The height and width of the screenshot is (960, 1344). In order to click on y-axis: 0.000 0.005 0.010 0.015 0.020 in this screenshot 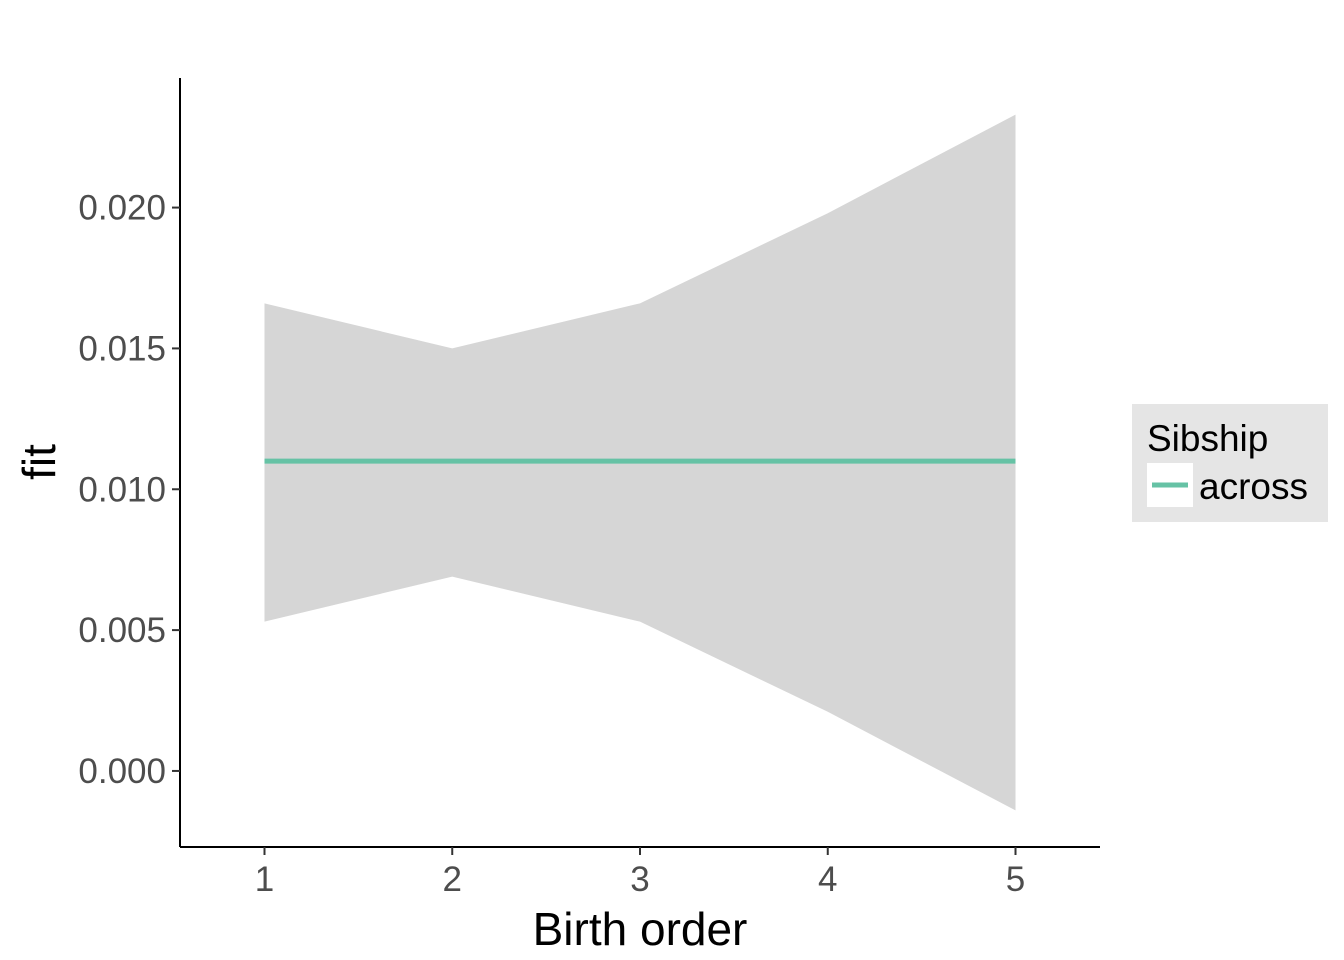, I will do `click(129, 462)`.